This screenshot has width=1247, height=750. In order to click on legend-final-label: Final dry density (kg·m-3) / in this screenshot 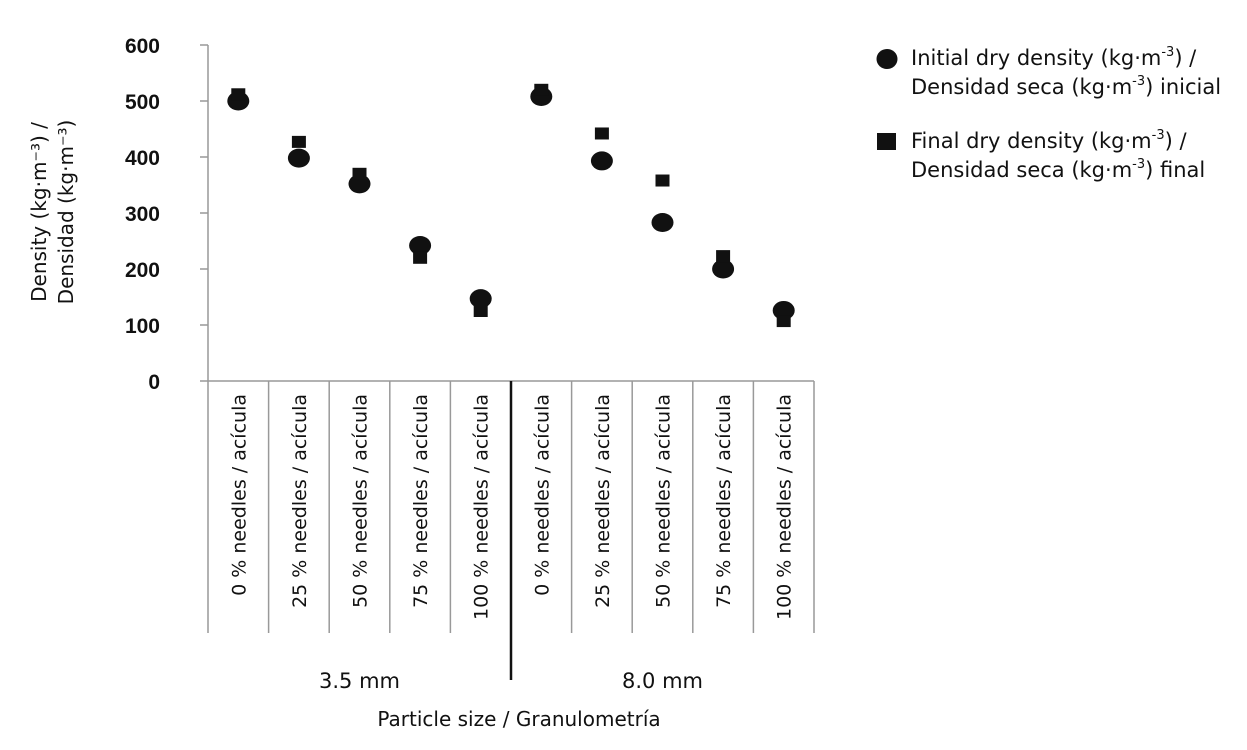, I will do `click(1049, 140)`.